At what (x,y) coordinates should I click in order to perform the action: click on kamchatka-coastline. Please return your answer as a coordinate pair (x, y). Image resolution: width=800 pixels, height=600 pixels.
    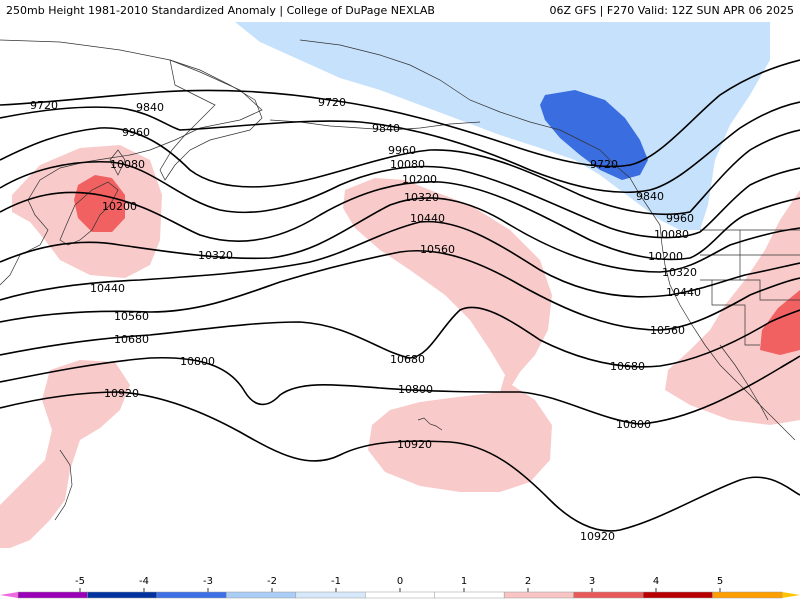
    Looking at the image, I should click on (211, 120).